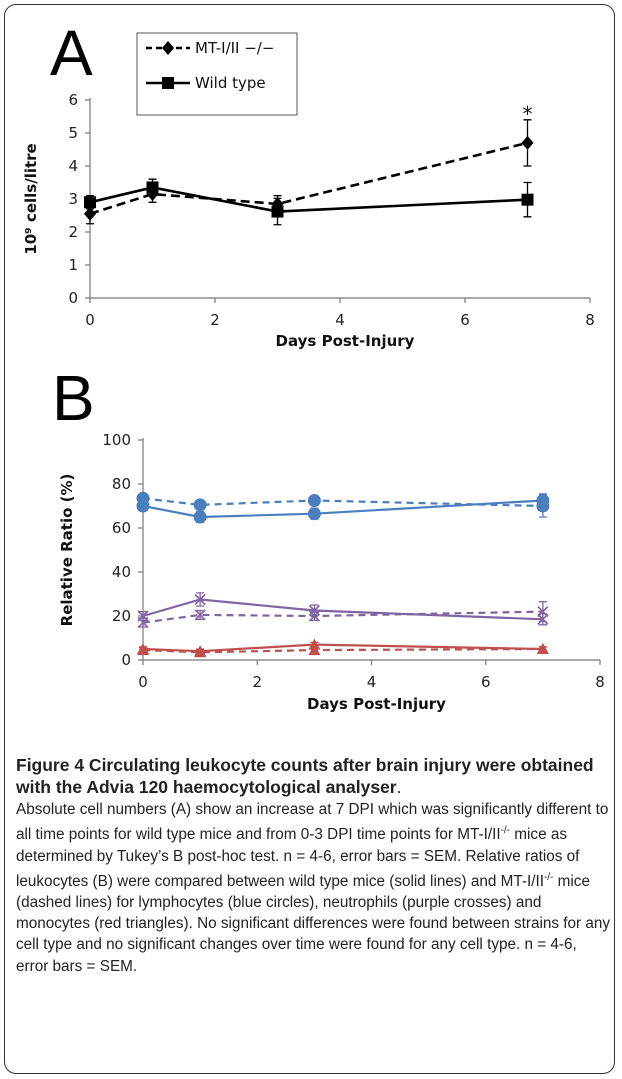  What do you see at coordinates (230, 83) in the screenshot?
I see `legend-label-1: Wild type` at bounding box center [230, 83].